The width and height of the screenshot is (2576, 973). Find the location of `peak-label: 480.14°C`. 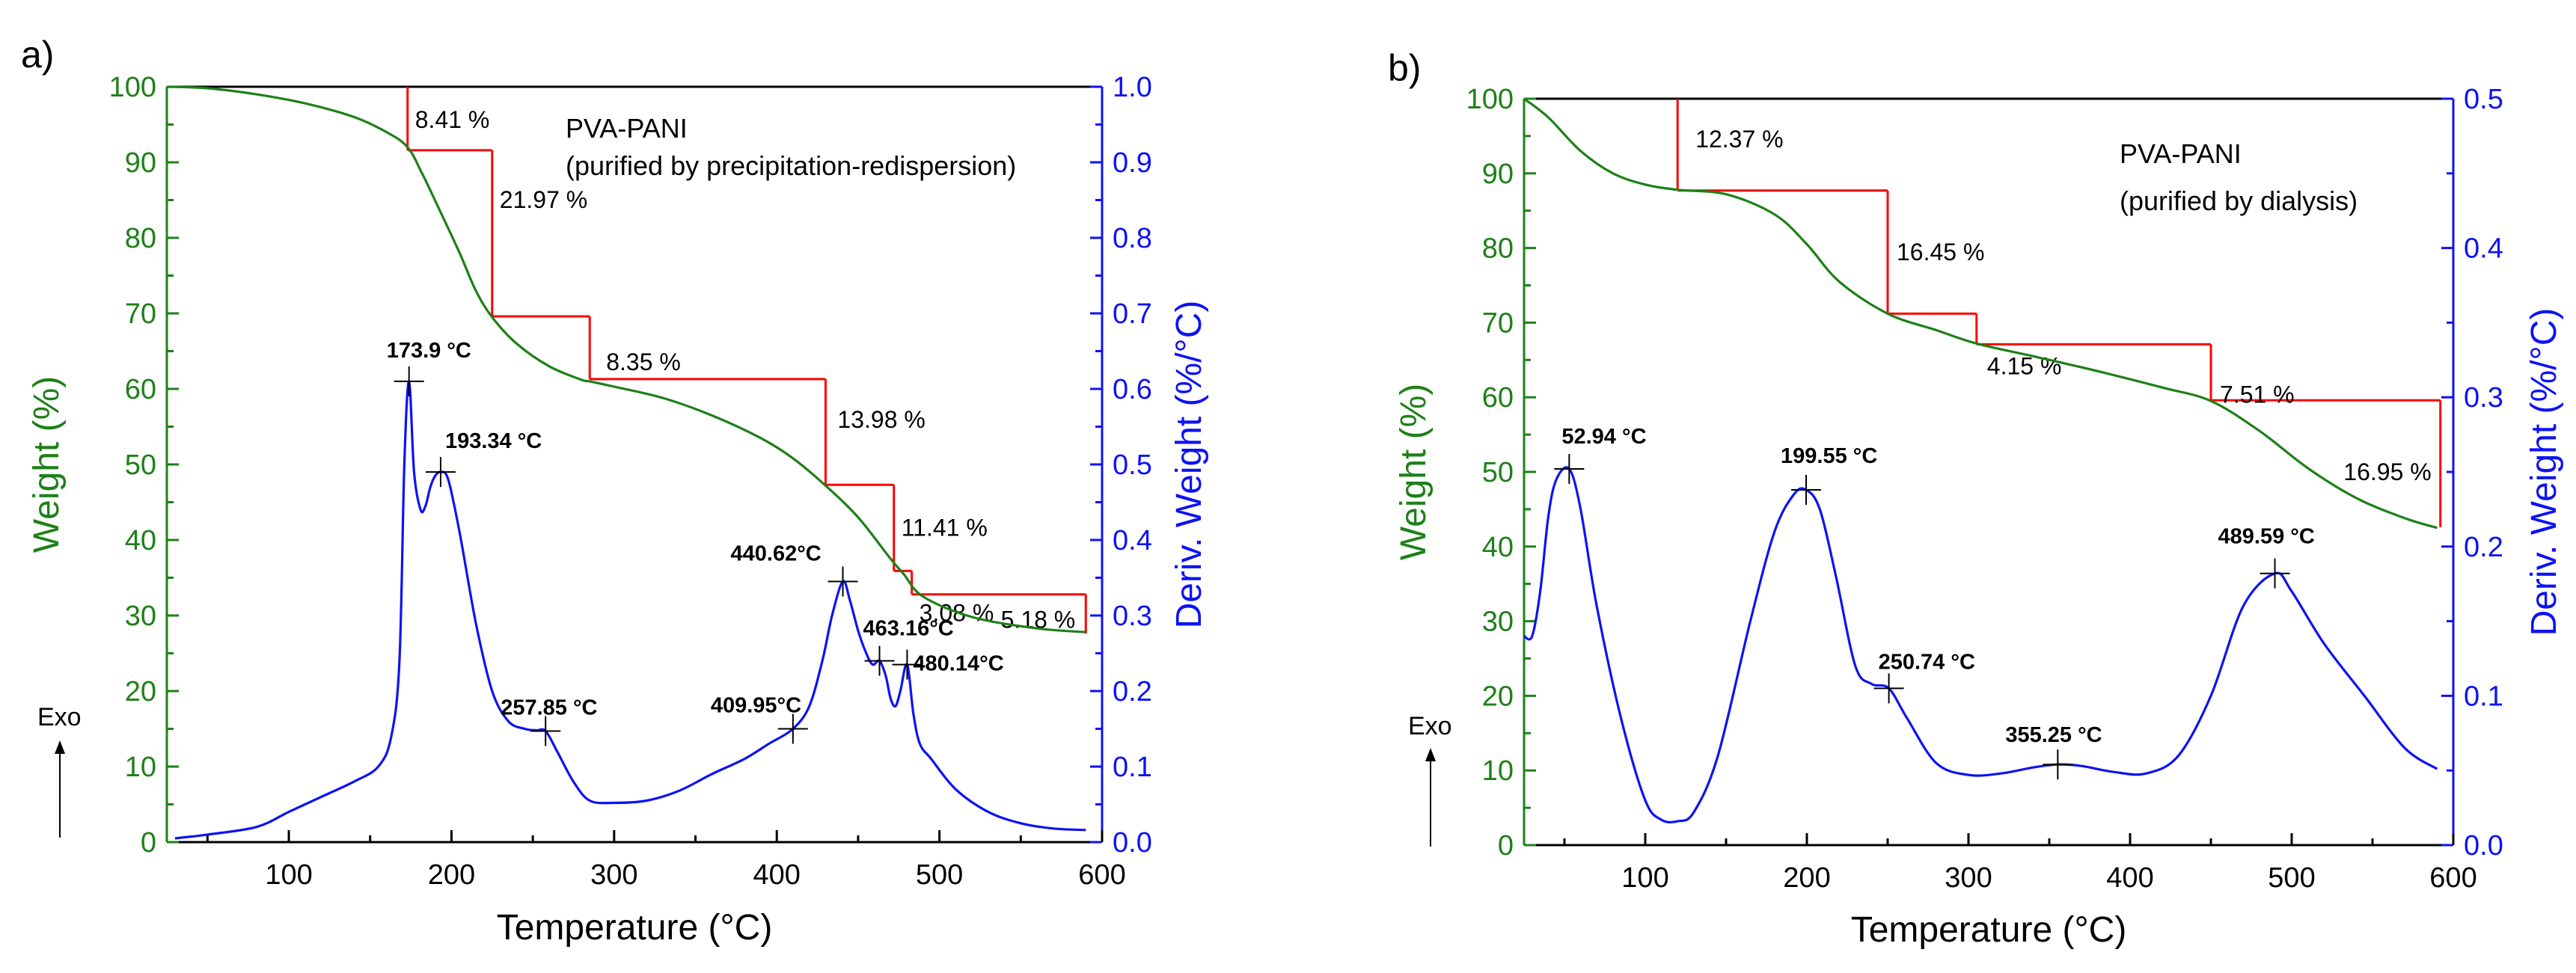

peak-label: 480.14°C is located at coordinates (958, 664).